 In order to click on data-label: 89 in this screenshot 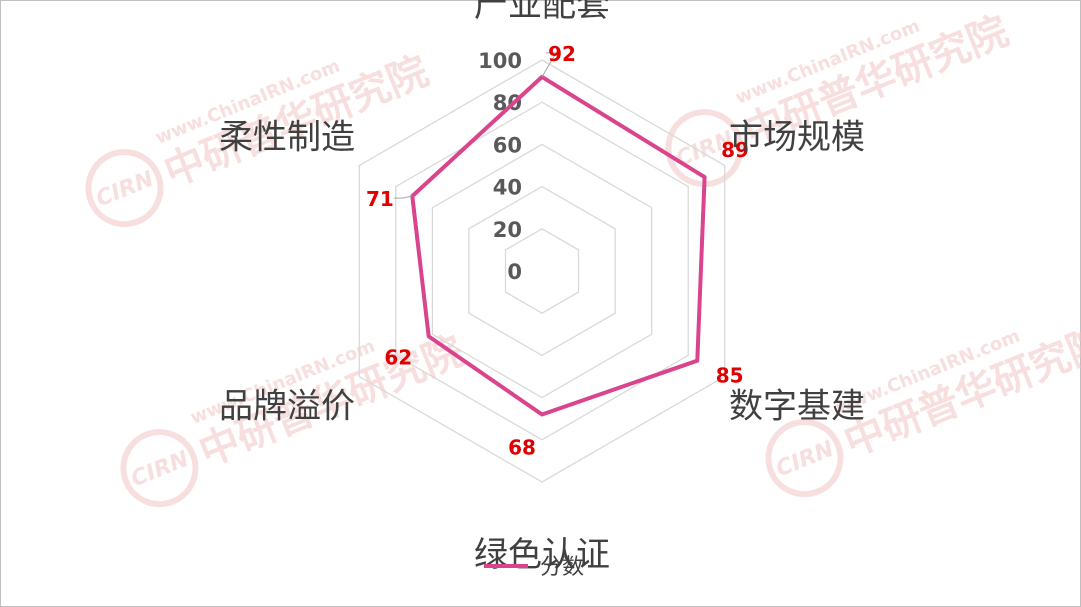, I will do `click(735, 150)`.